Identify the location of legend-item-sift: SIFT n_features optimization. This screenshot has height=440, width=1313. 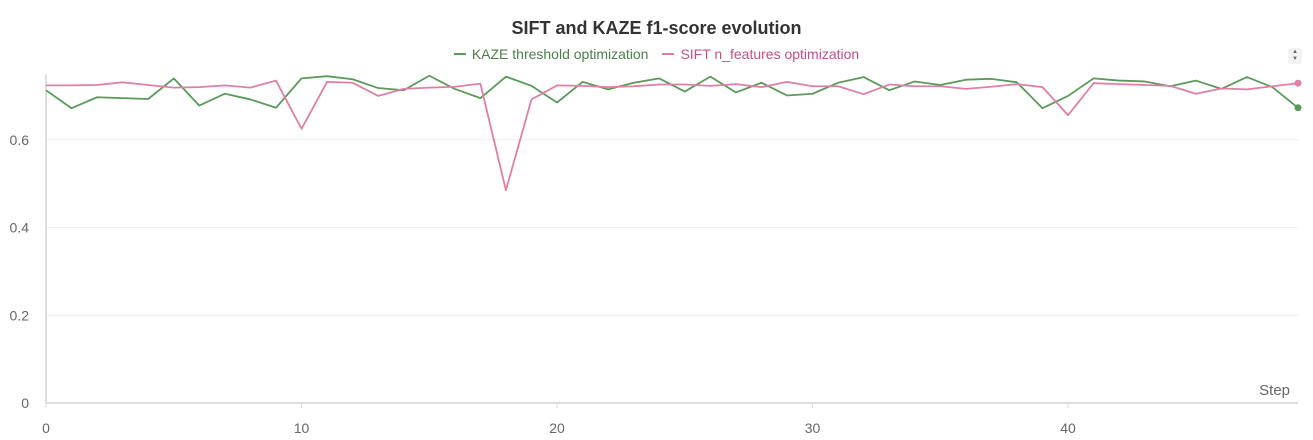
(760, 54).